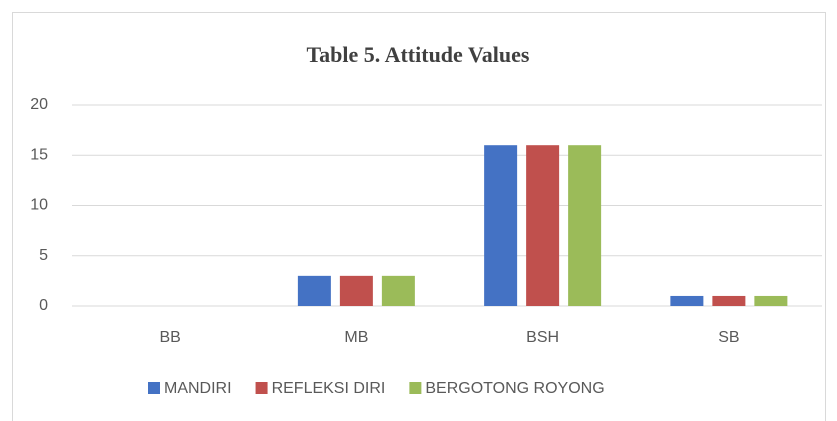 The image size is (837, 421). What do you see at coordinates (356, 337) in the screenshot?
I see `x-tick-label: MB` at bounding box center [356, 337].